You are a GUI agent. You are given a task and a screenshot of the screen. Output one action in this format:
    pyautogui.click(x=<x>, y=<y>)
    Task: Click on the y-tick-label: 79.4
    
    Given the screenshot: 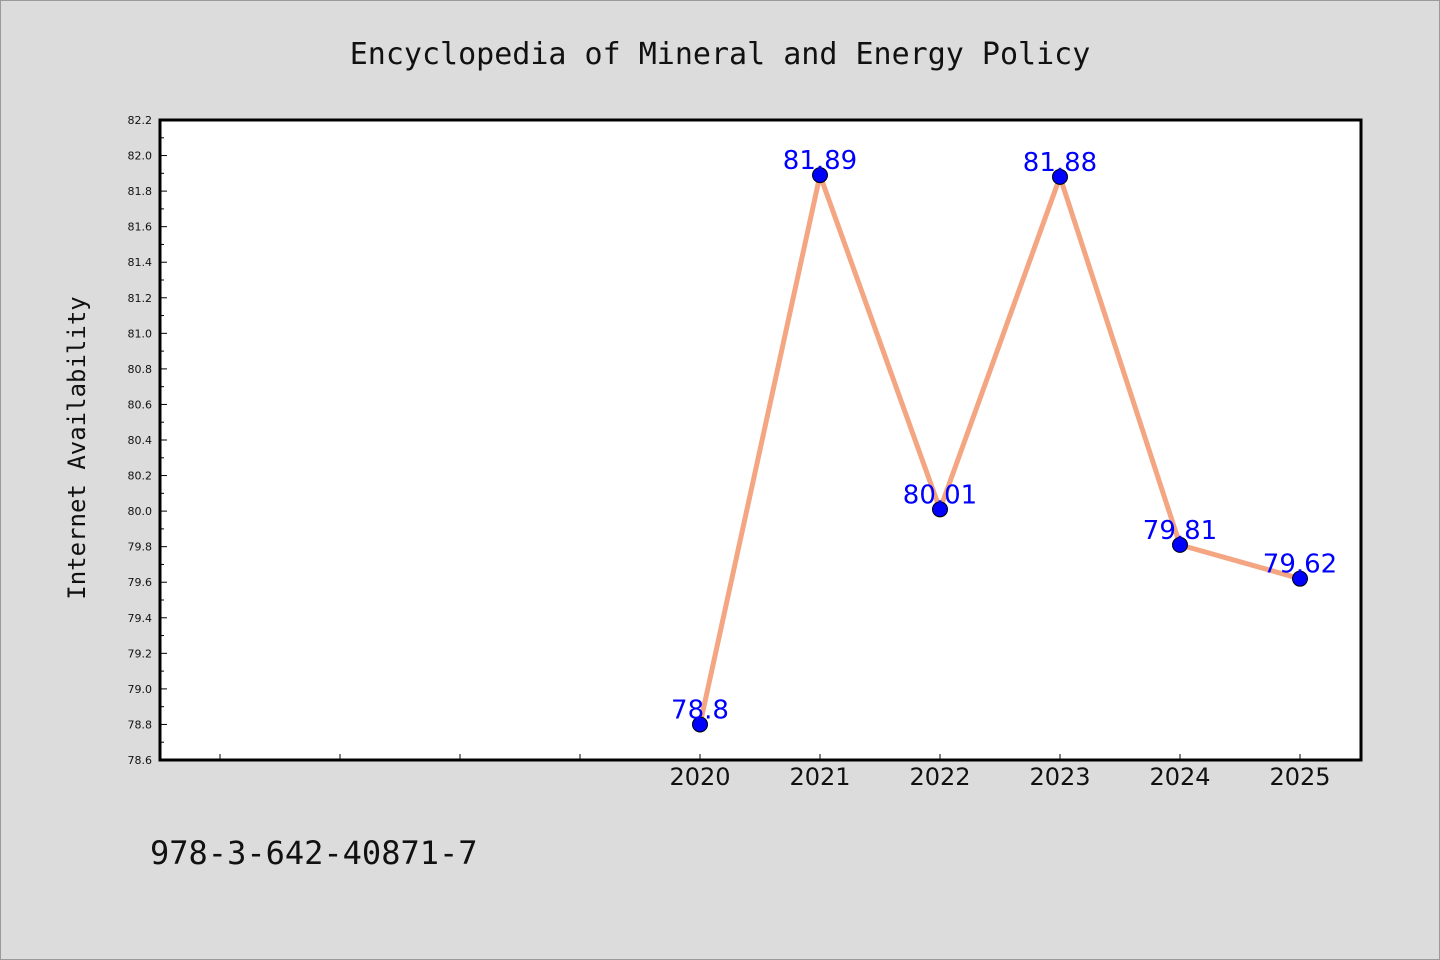 What is the action you would take?
    pyautogui.click(x=140, y=618)
    